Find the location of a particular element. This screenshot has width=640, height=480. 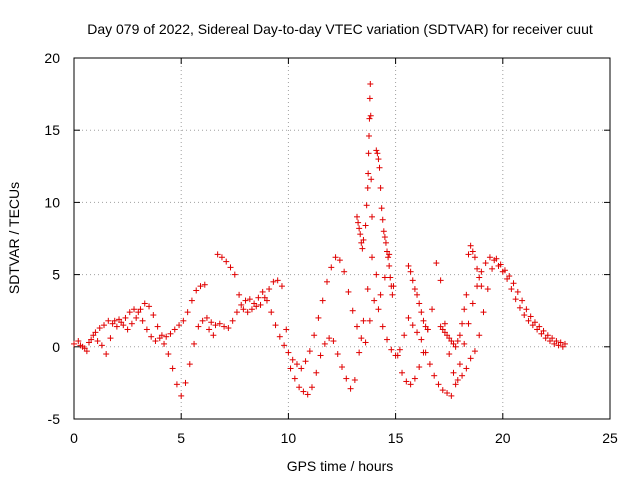

x-tick-label: 25 is located at coordinates (610, 438).